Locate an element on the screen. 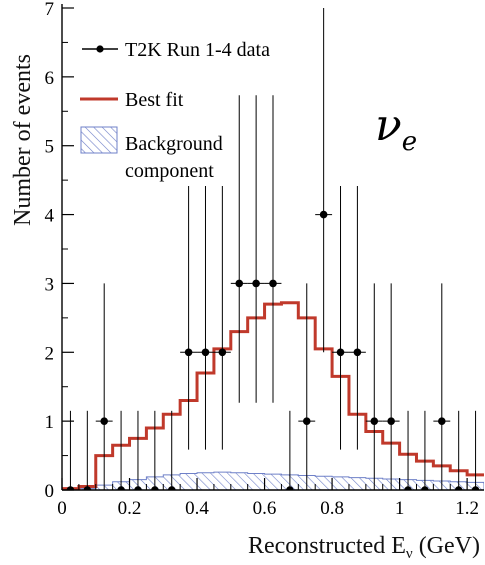 Image resolution: width=485 pixels, height=565 pixels. x-tick-label: 0.2 is located at coordinates (130, 508).